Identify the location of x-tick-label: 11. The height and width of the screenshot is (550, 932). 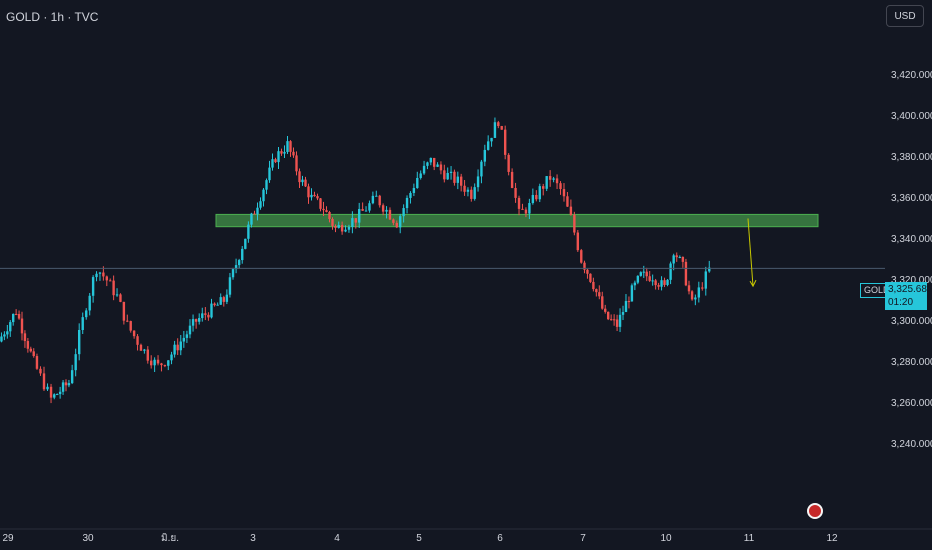
(749, 538).